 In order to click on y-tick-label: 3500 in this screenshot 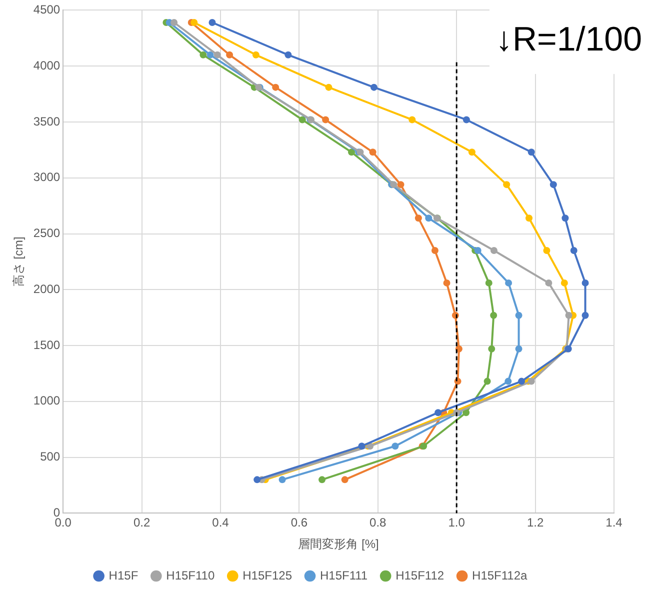, I will do `click(46, 121)`.